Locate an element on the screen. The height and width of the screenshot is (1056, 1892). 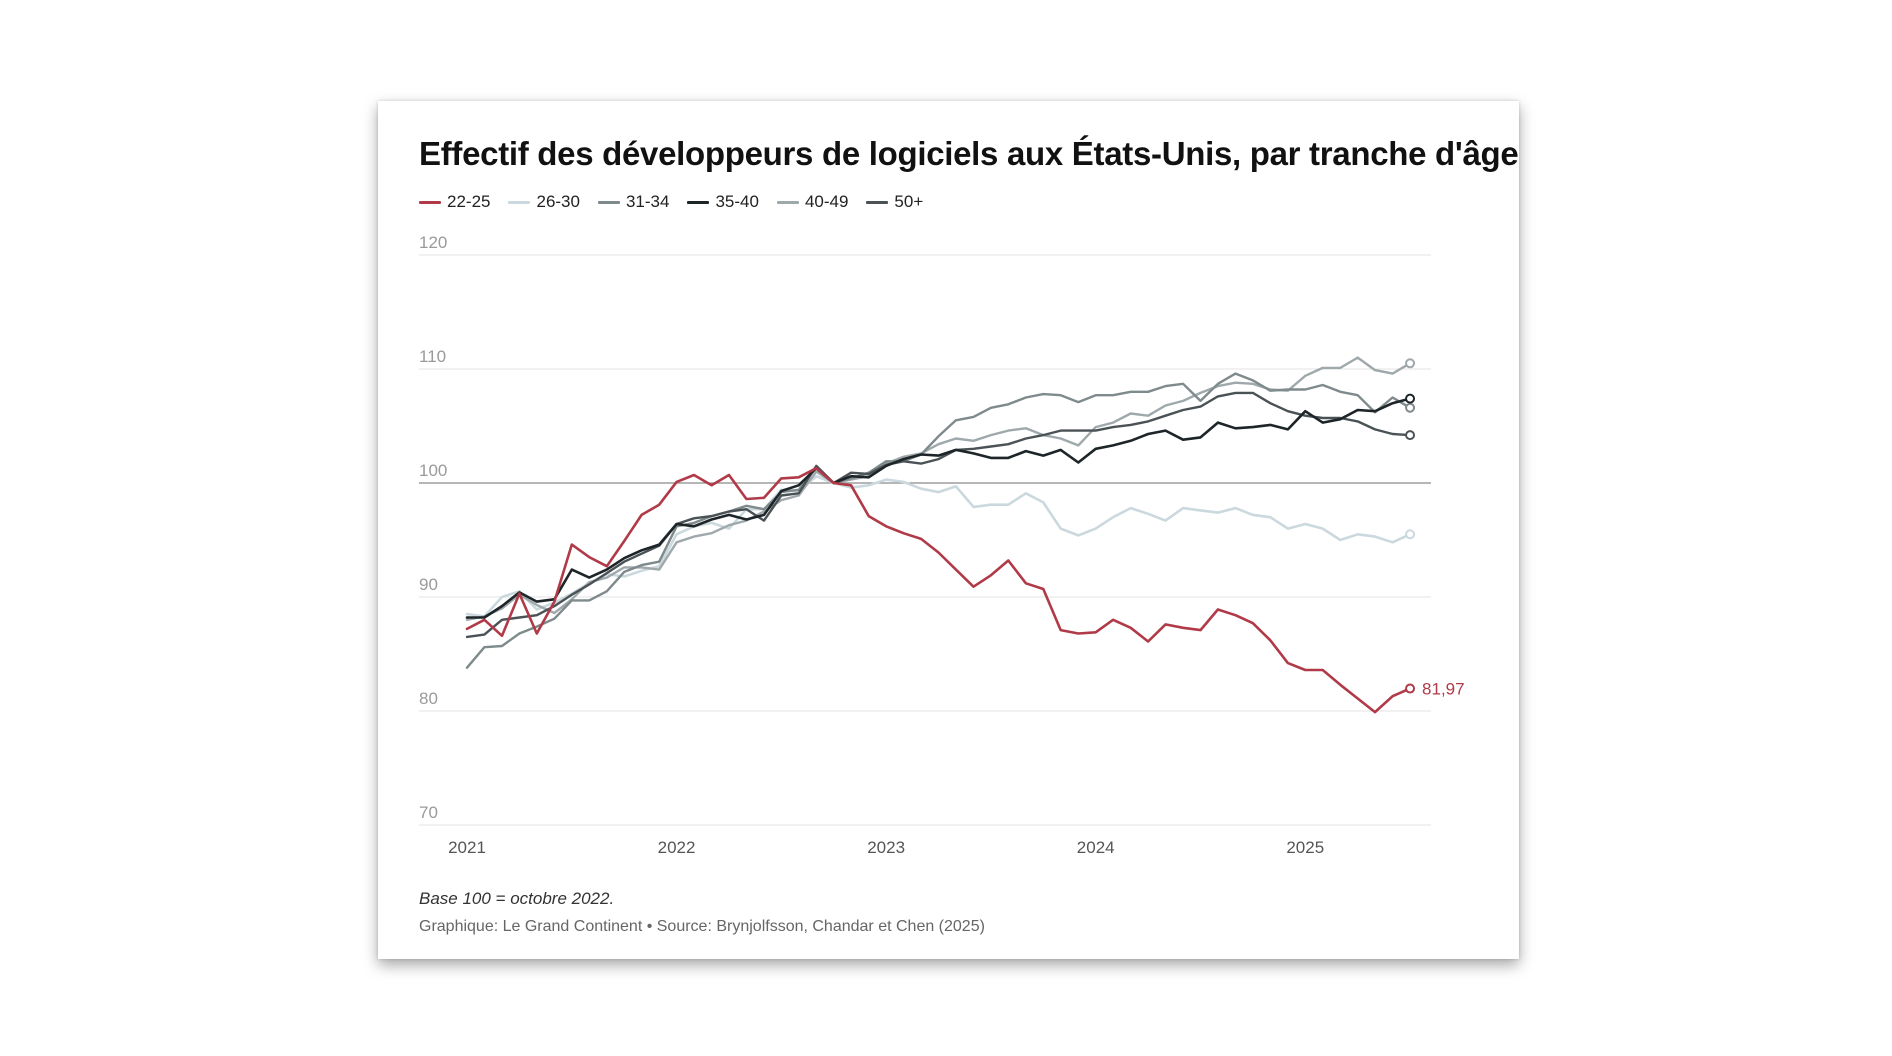
y-tick-label-120: 120 is located at coordinates (433, 242).